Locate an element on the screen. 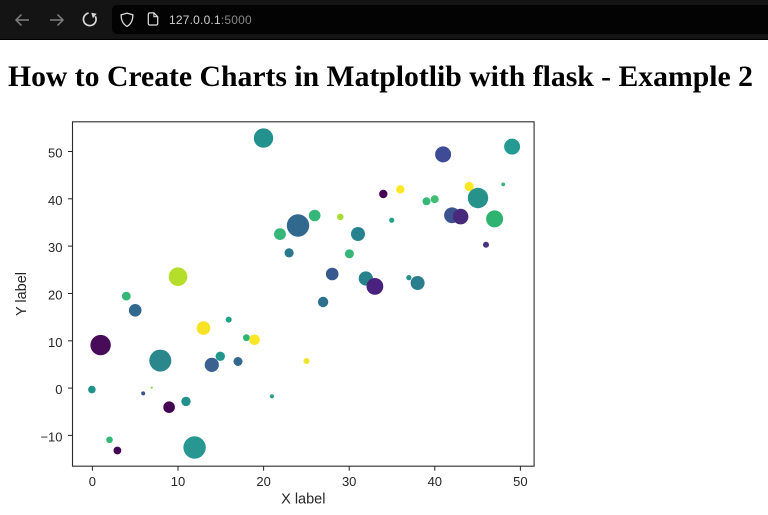  svg-text: Y label is located at coordinates (22, 294).